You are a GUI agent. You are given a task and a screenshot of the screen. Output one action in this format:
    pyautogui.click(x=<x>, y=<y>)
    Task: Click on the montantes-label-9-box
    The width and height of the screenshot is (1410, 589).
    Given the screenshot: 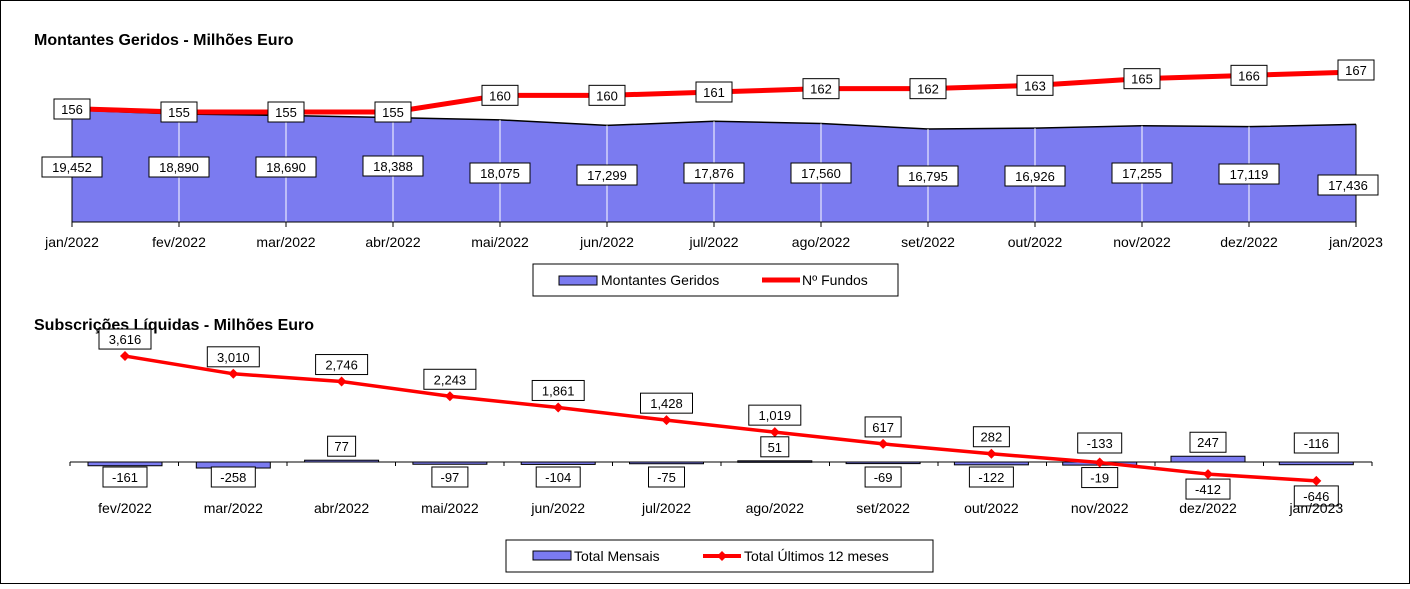 What is the action you would take?
    pyautogui.click(x=1035, y=176)
    